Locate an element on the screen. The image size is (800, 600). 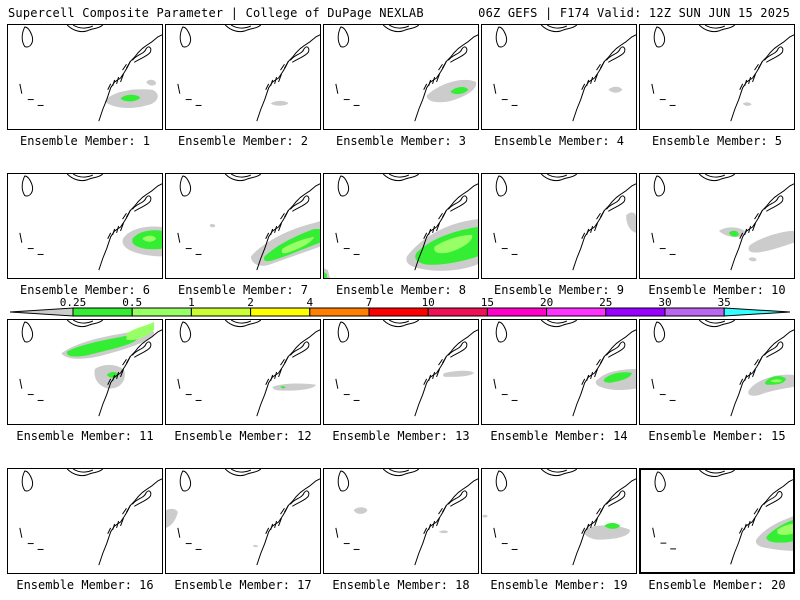
ensemble-member-4-map is located at coordinates (559, 77).